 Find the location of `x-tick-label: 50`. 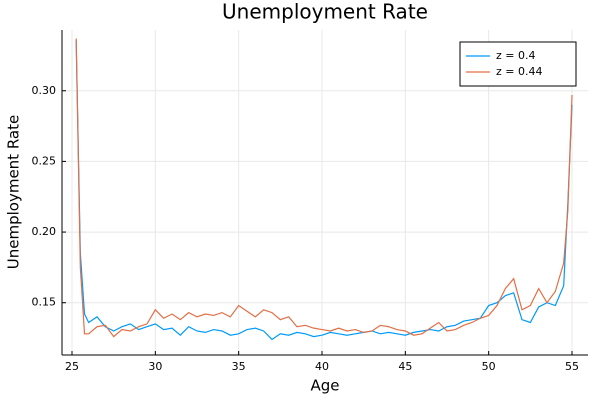

x-tick-label: 50 is located at coordinates (489, 366).